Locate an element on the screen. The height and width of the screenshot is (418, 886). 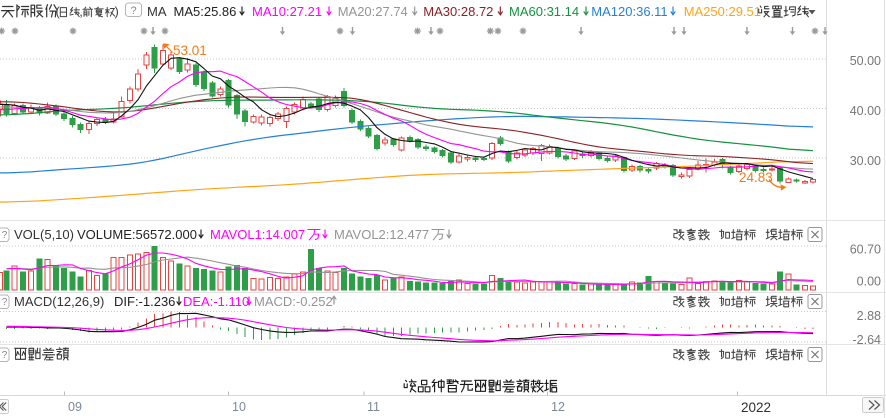
svg-text: 53.01 is located at coordinates (190, 50).